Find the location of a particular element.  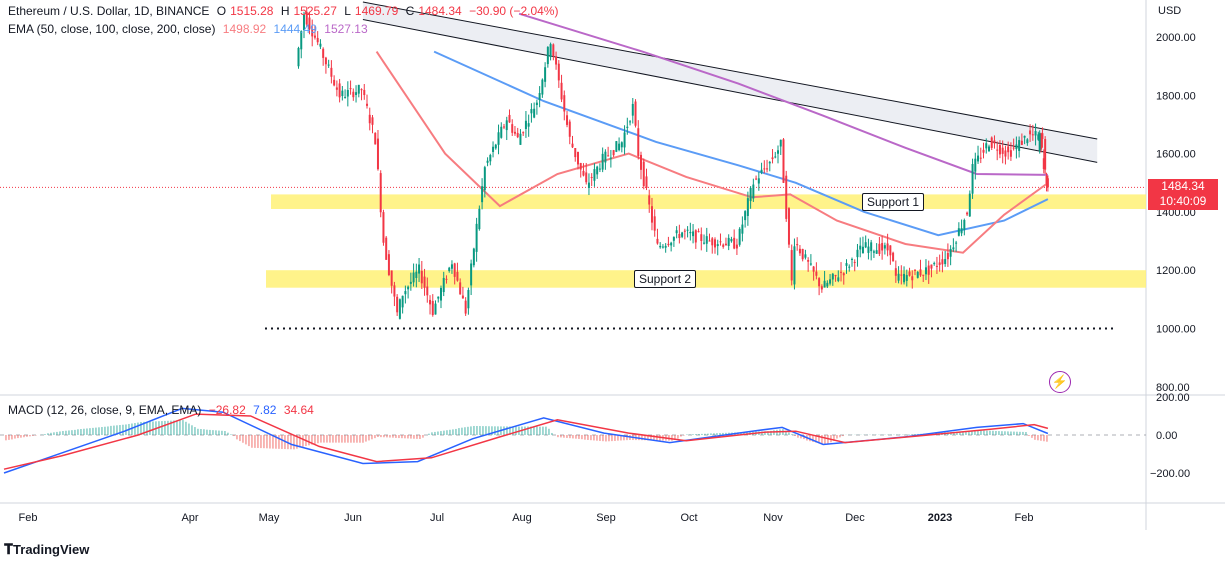

high-value: 1525.27 is located at coordinates (315, 11).